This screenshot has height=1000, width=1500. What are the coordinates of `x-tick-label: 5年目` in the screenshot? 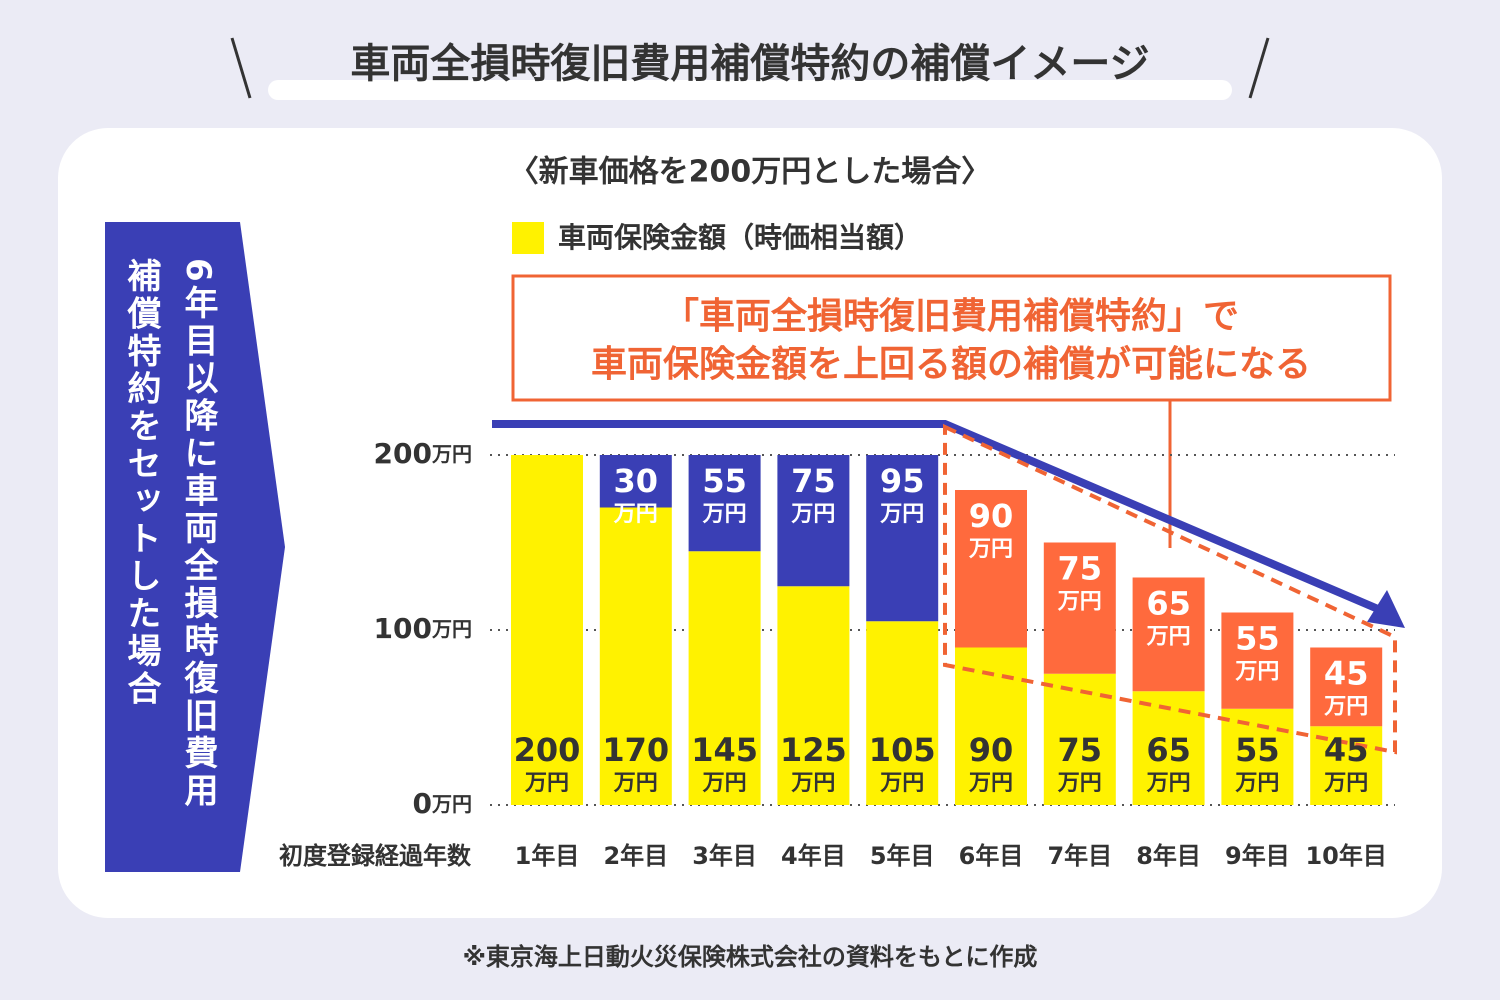 It's located at (902, 856).